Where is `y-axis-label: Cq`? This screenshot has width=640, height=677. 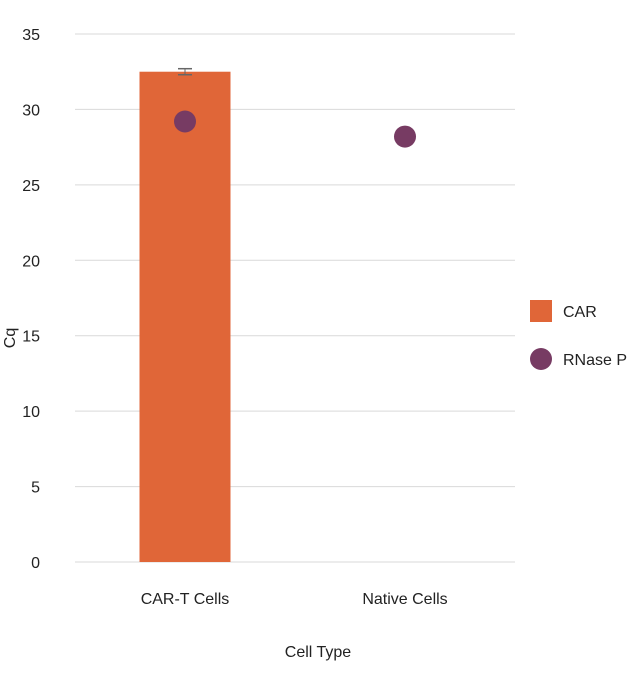 y-axis-label: Cq is located at coordinates (10, 338).